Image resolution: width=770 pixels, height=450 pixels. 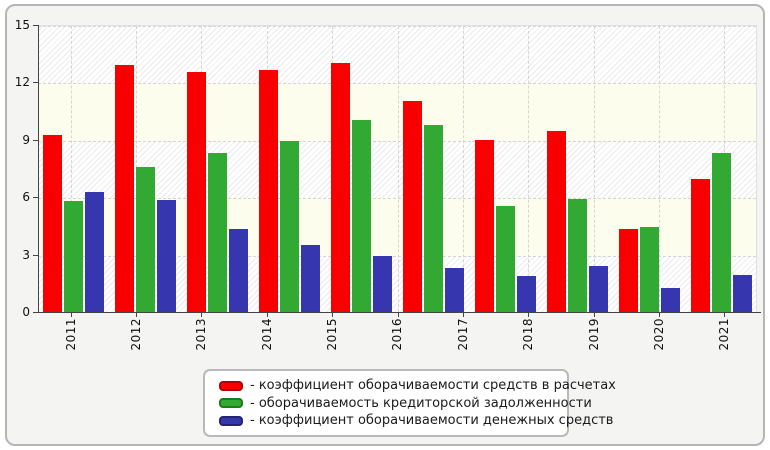 I want to click on x-tick-label: 2021, so click(x=724, y=334).